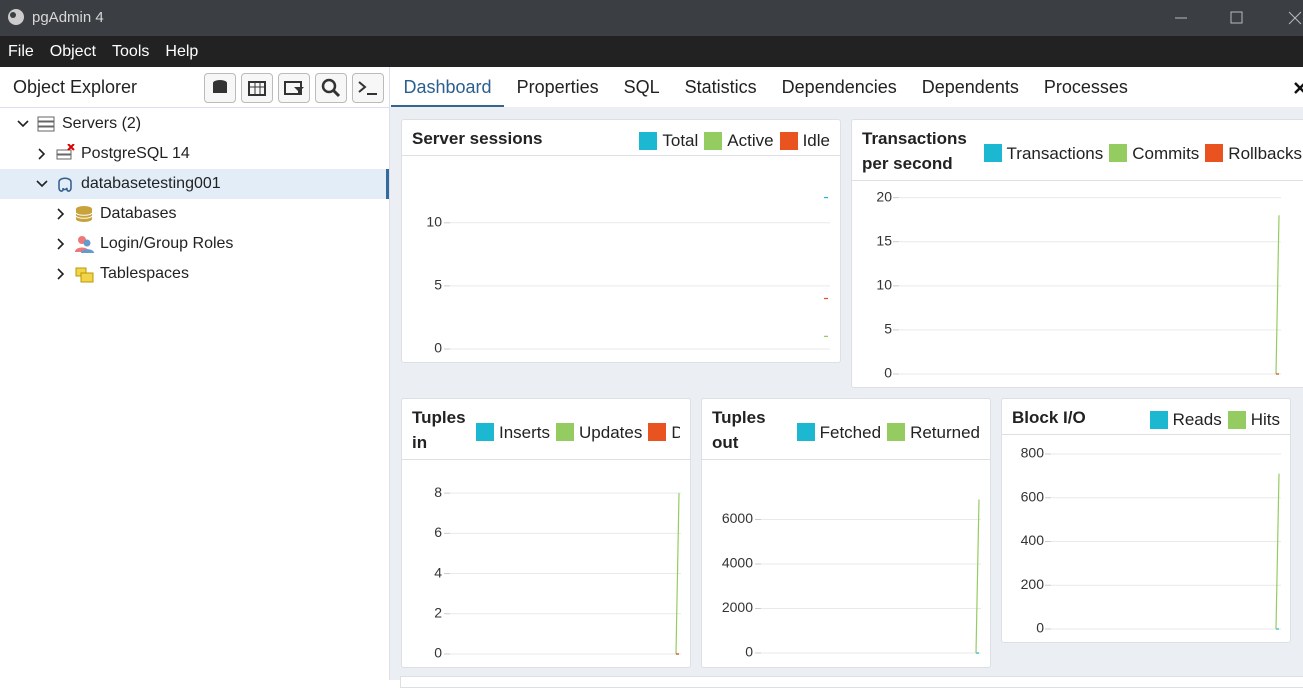  Describe the element at coordinates (739, 430) in the screenshot. I see `chart-title: Tuples out` at that location.